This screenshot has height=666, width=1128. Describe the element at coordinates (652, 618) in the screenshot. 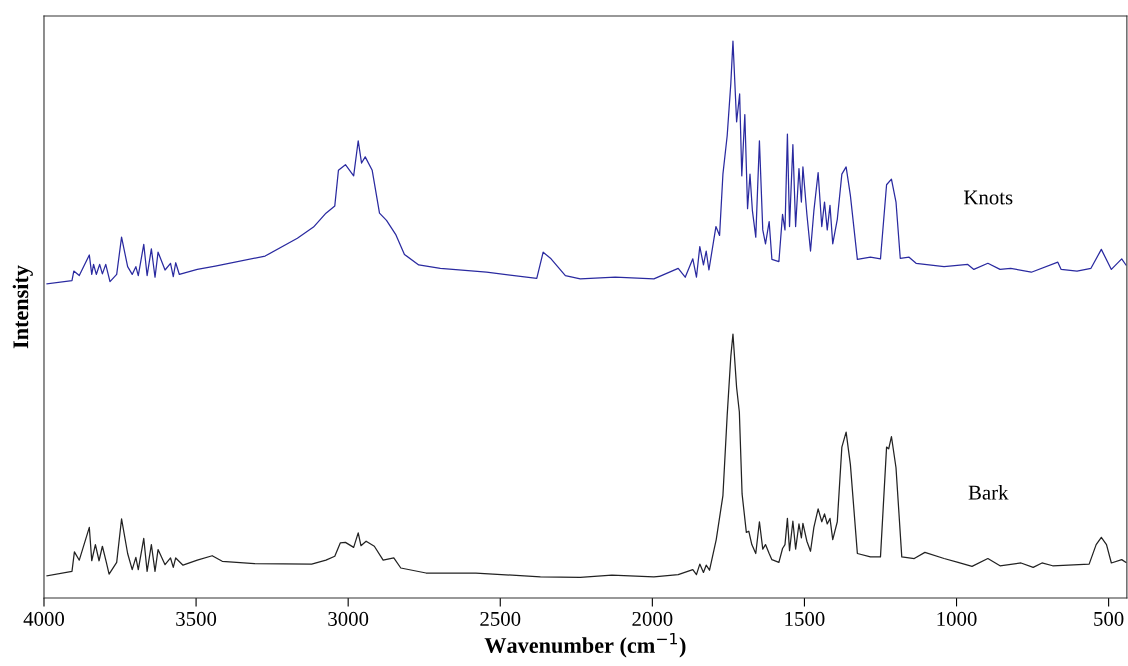

I see `x-tick-label: 2000` at that location.